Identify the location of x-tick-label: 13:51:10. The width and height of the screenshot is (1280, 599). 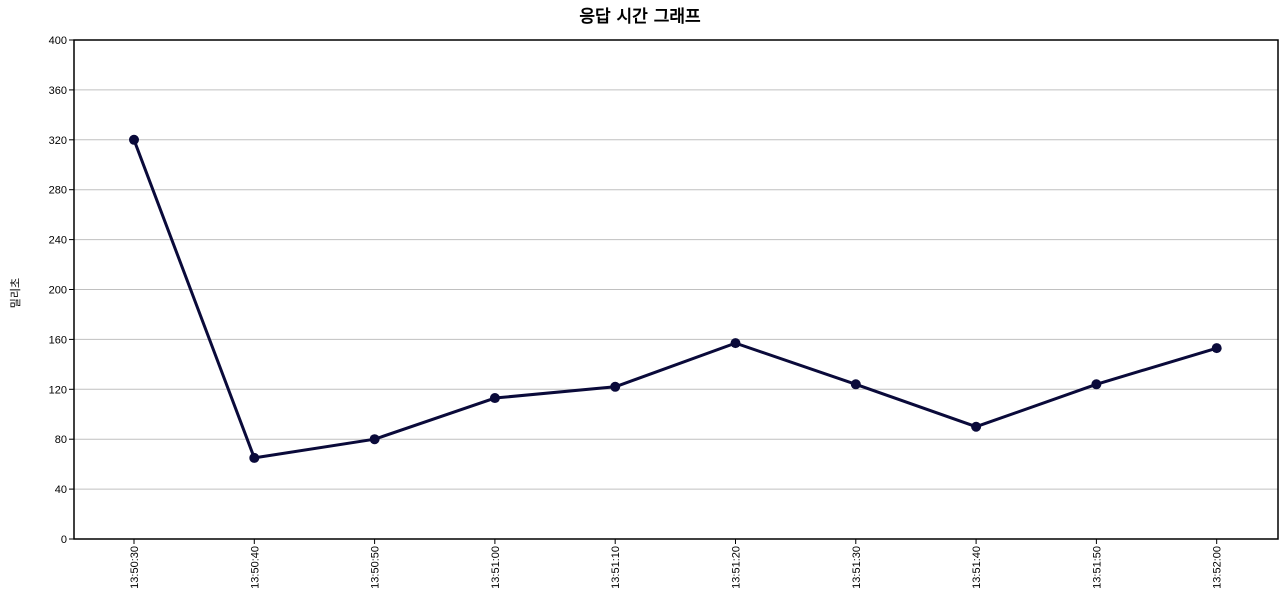
(616, 567).